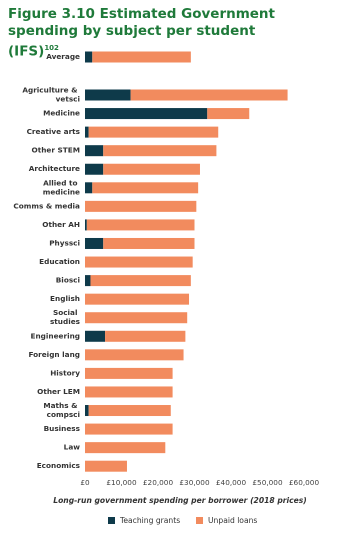 This screenshot has height=534, width=339. Describe the element at coordinates (68, 280) in the screenshot. I see `y-tick-label: Biosci` at that location.